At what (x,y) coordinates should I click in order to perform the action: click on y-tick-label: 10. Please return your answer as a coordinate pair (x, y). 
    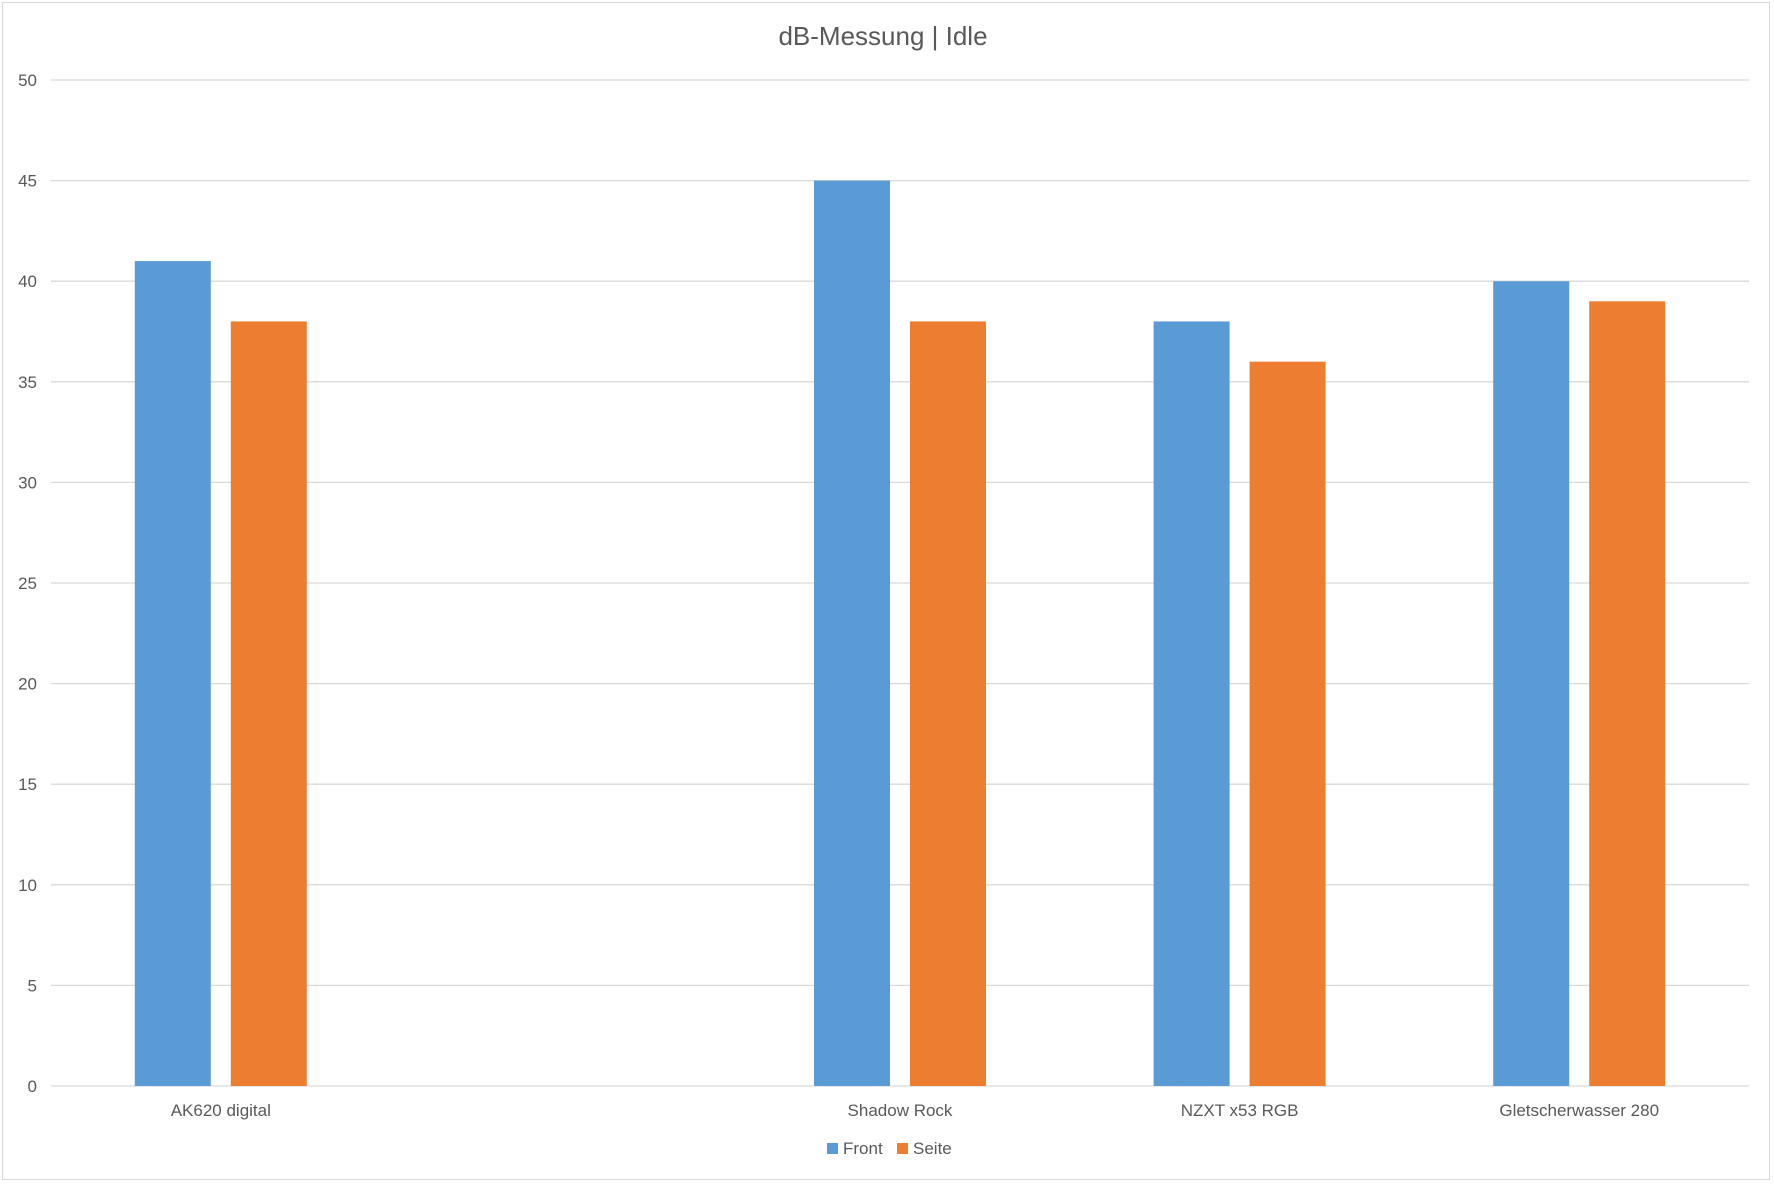
    Looking at the image, I should click on (27, 885).